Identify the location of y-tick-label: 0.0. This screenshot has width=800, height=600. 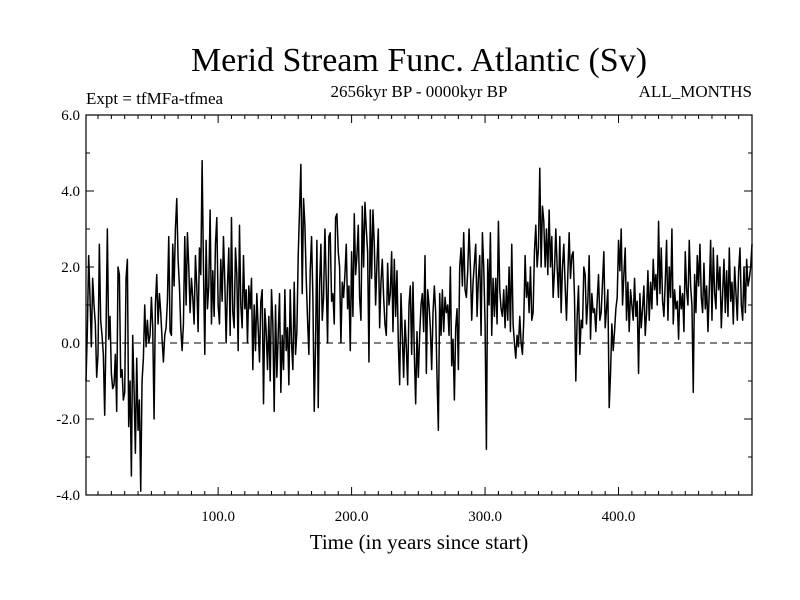
(70, 344).